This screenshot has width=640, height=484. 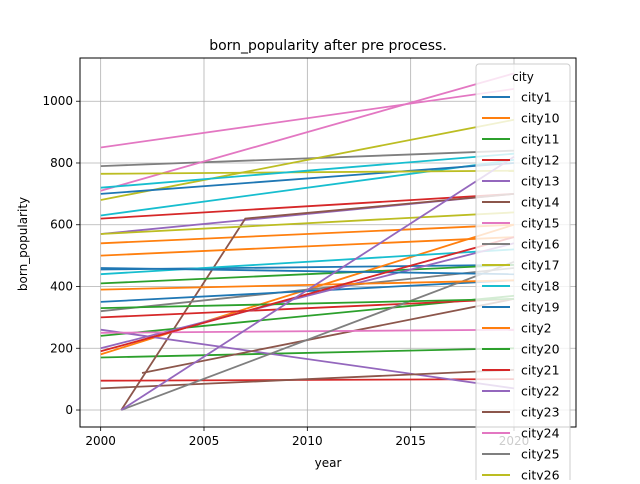 I want to click on x-tick-label: 2015, so click(x=410, y=441).